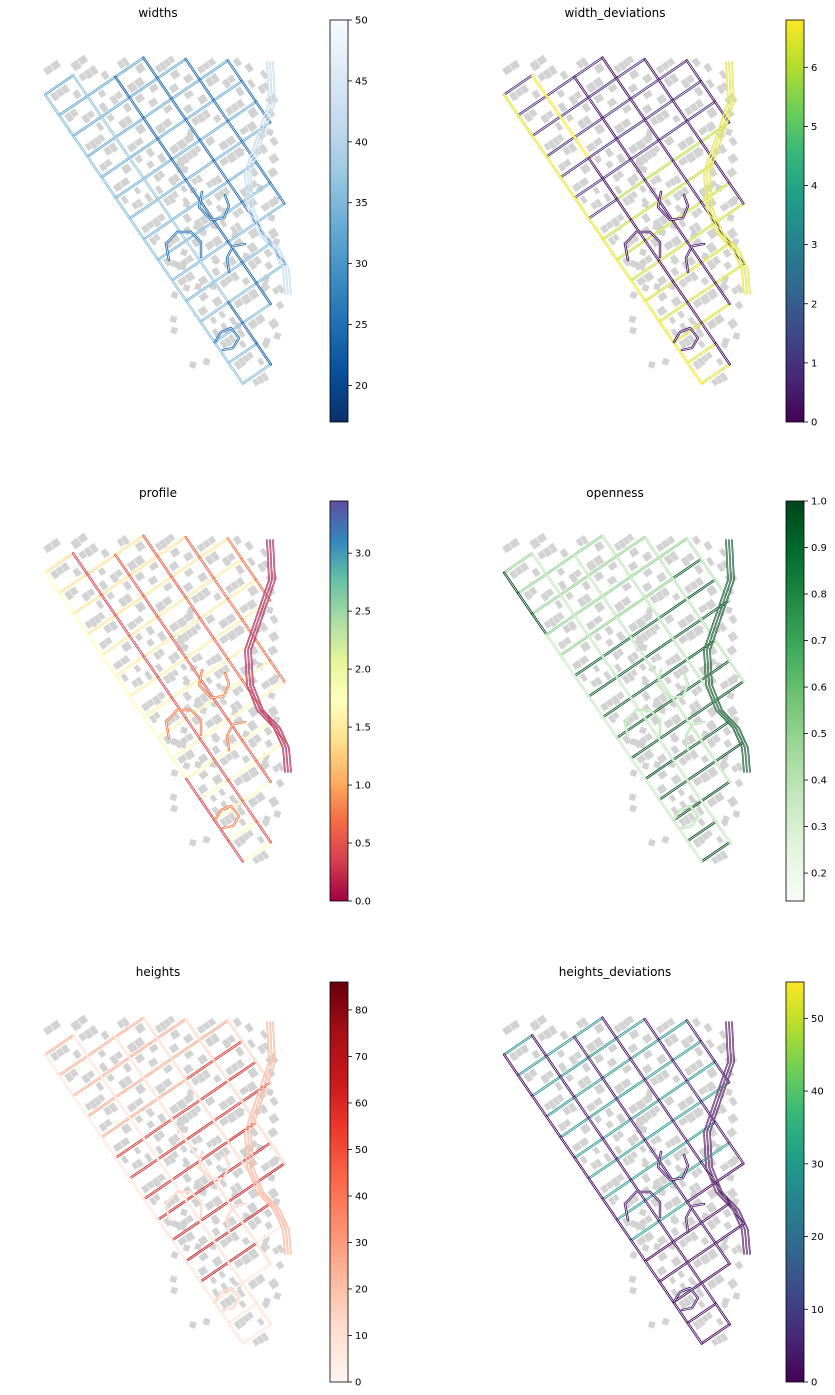  I want to click on colorbar-tick-label: 0.7, so click(819, 641).